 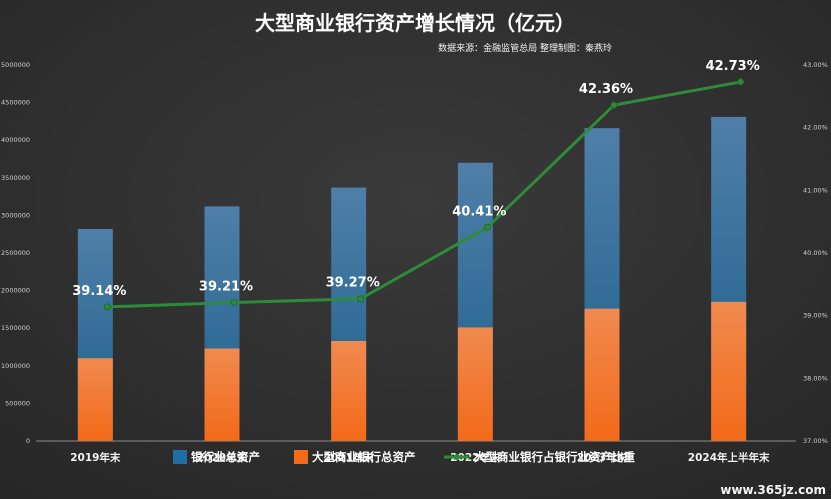 I want to click on right-tick-label: 40.00%, so click(x=815, y=253).